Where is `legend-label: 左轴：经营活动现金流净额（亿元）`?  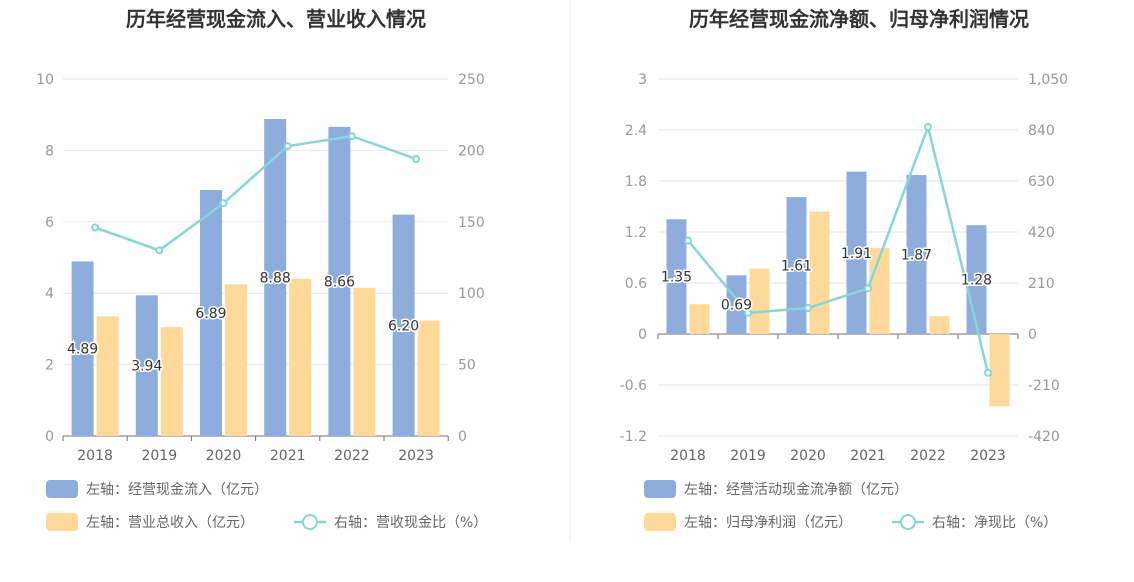 legend-label: 左轴：经营活动现金流净额（亿元） is located at coordinates (796, 490).